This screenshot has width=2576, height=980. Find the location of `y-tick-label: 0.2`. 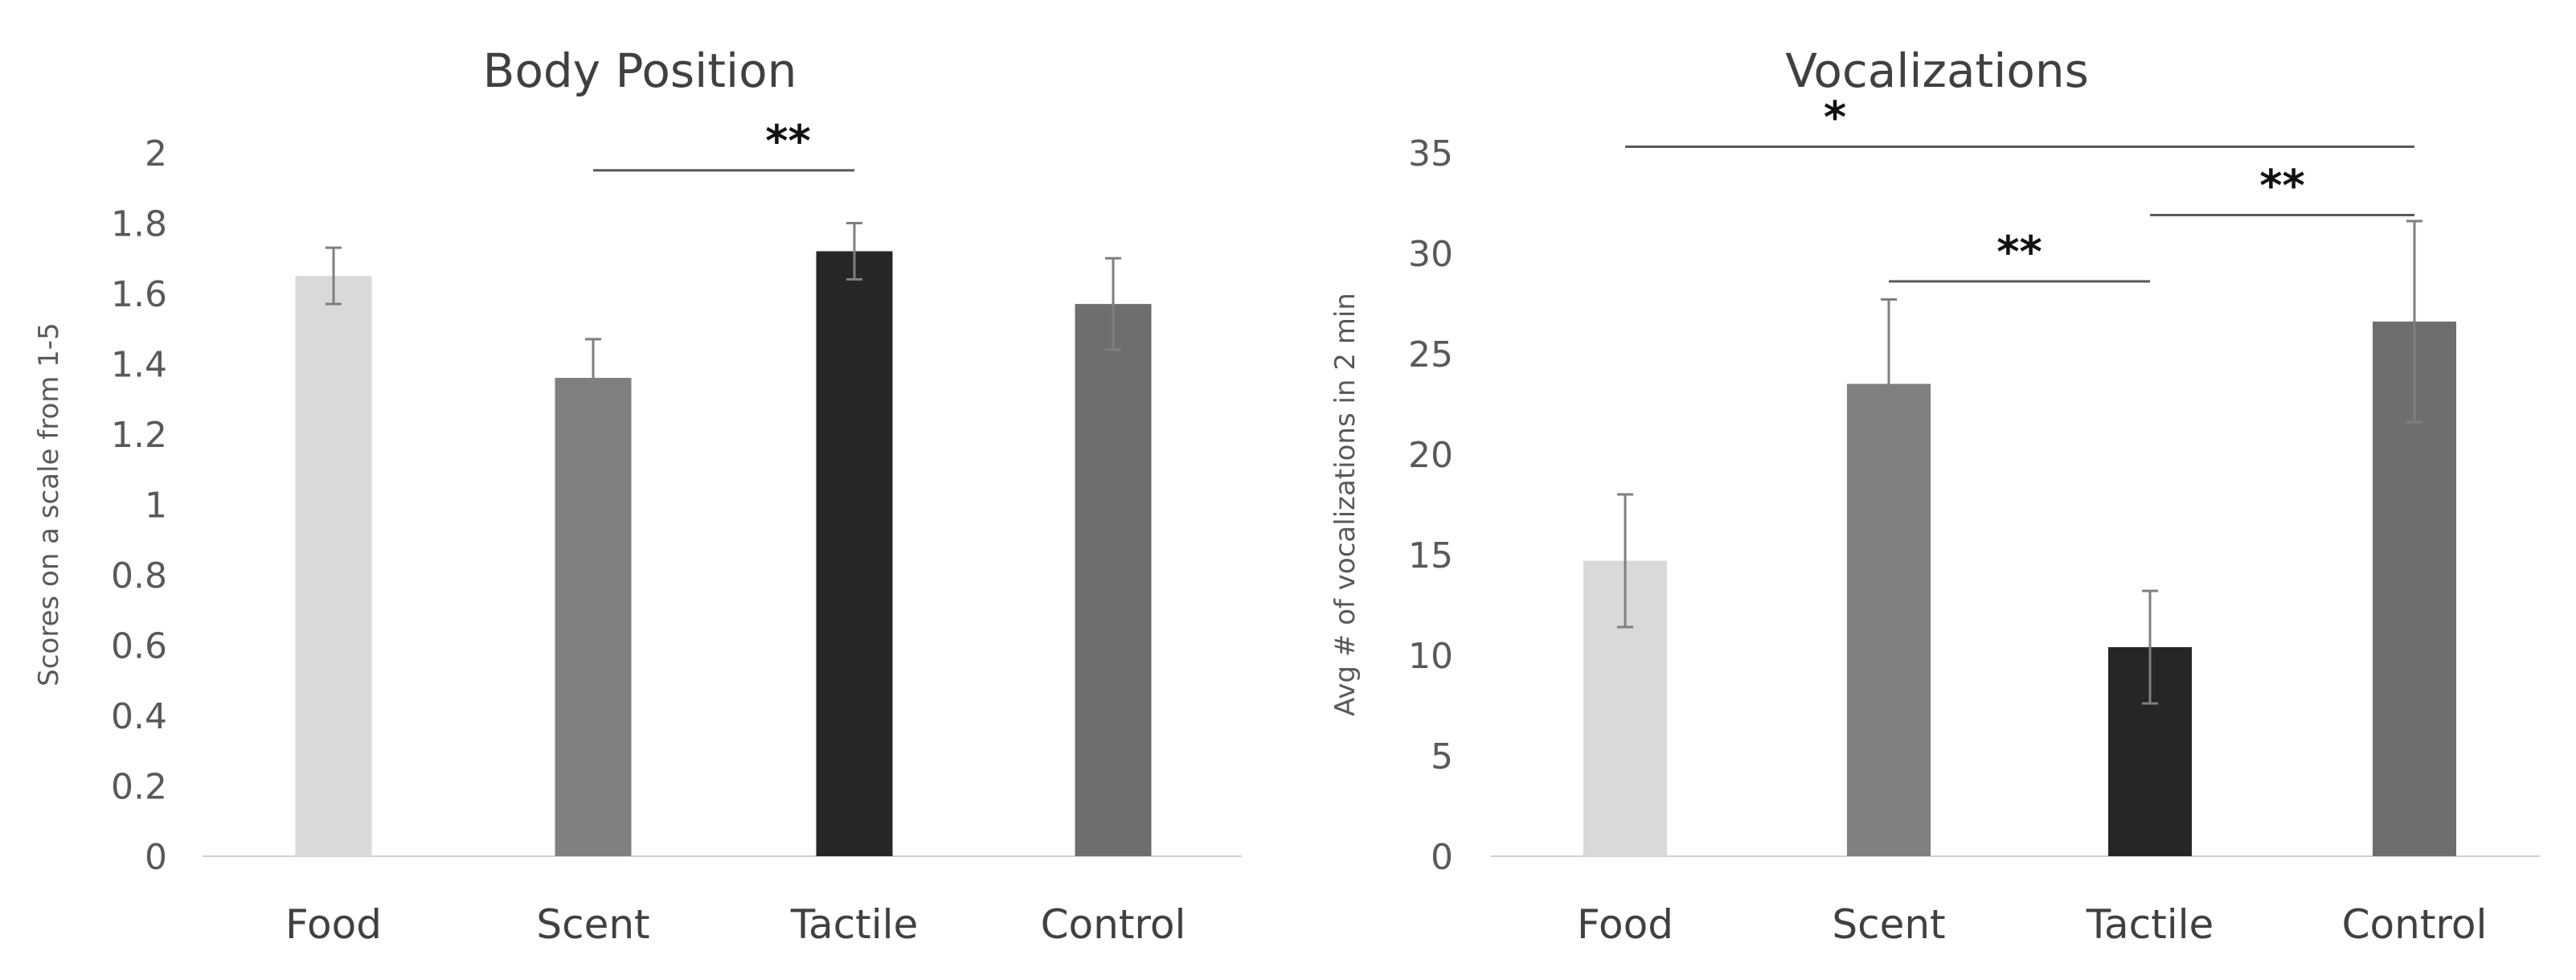

y-tick-label: 0.2 is located at coordinates (139, 787).